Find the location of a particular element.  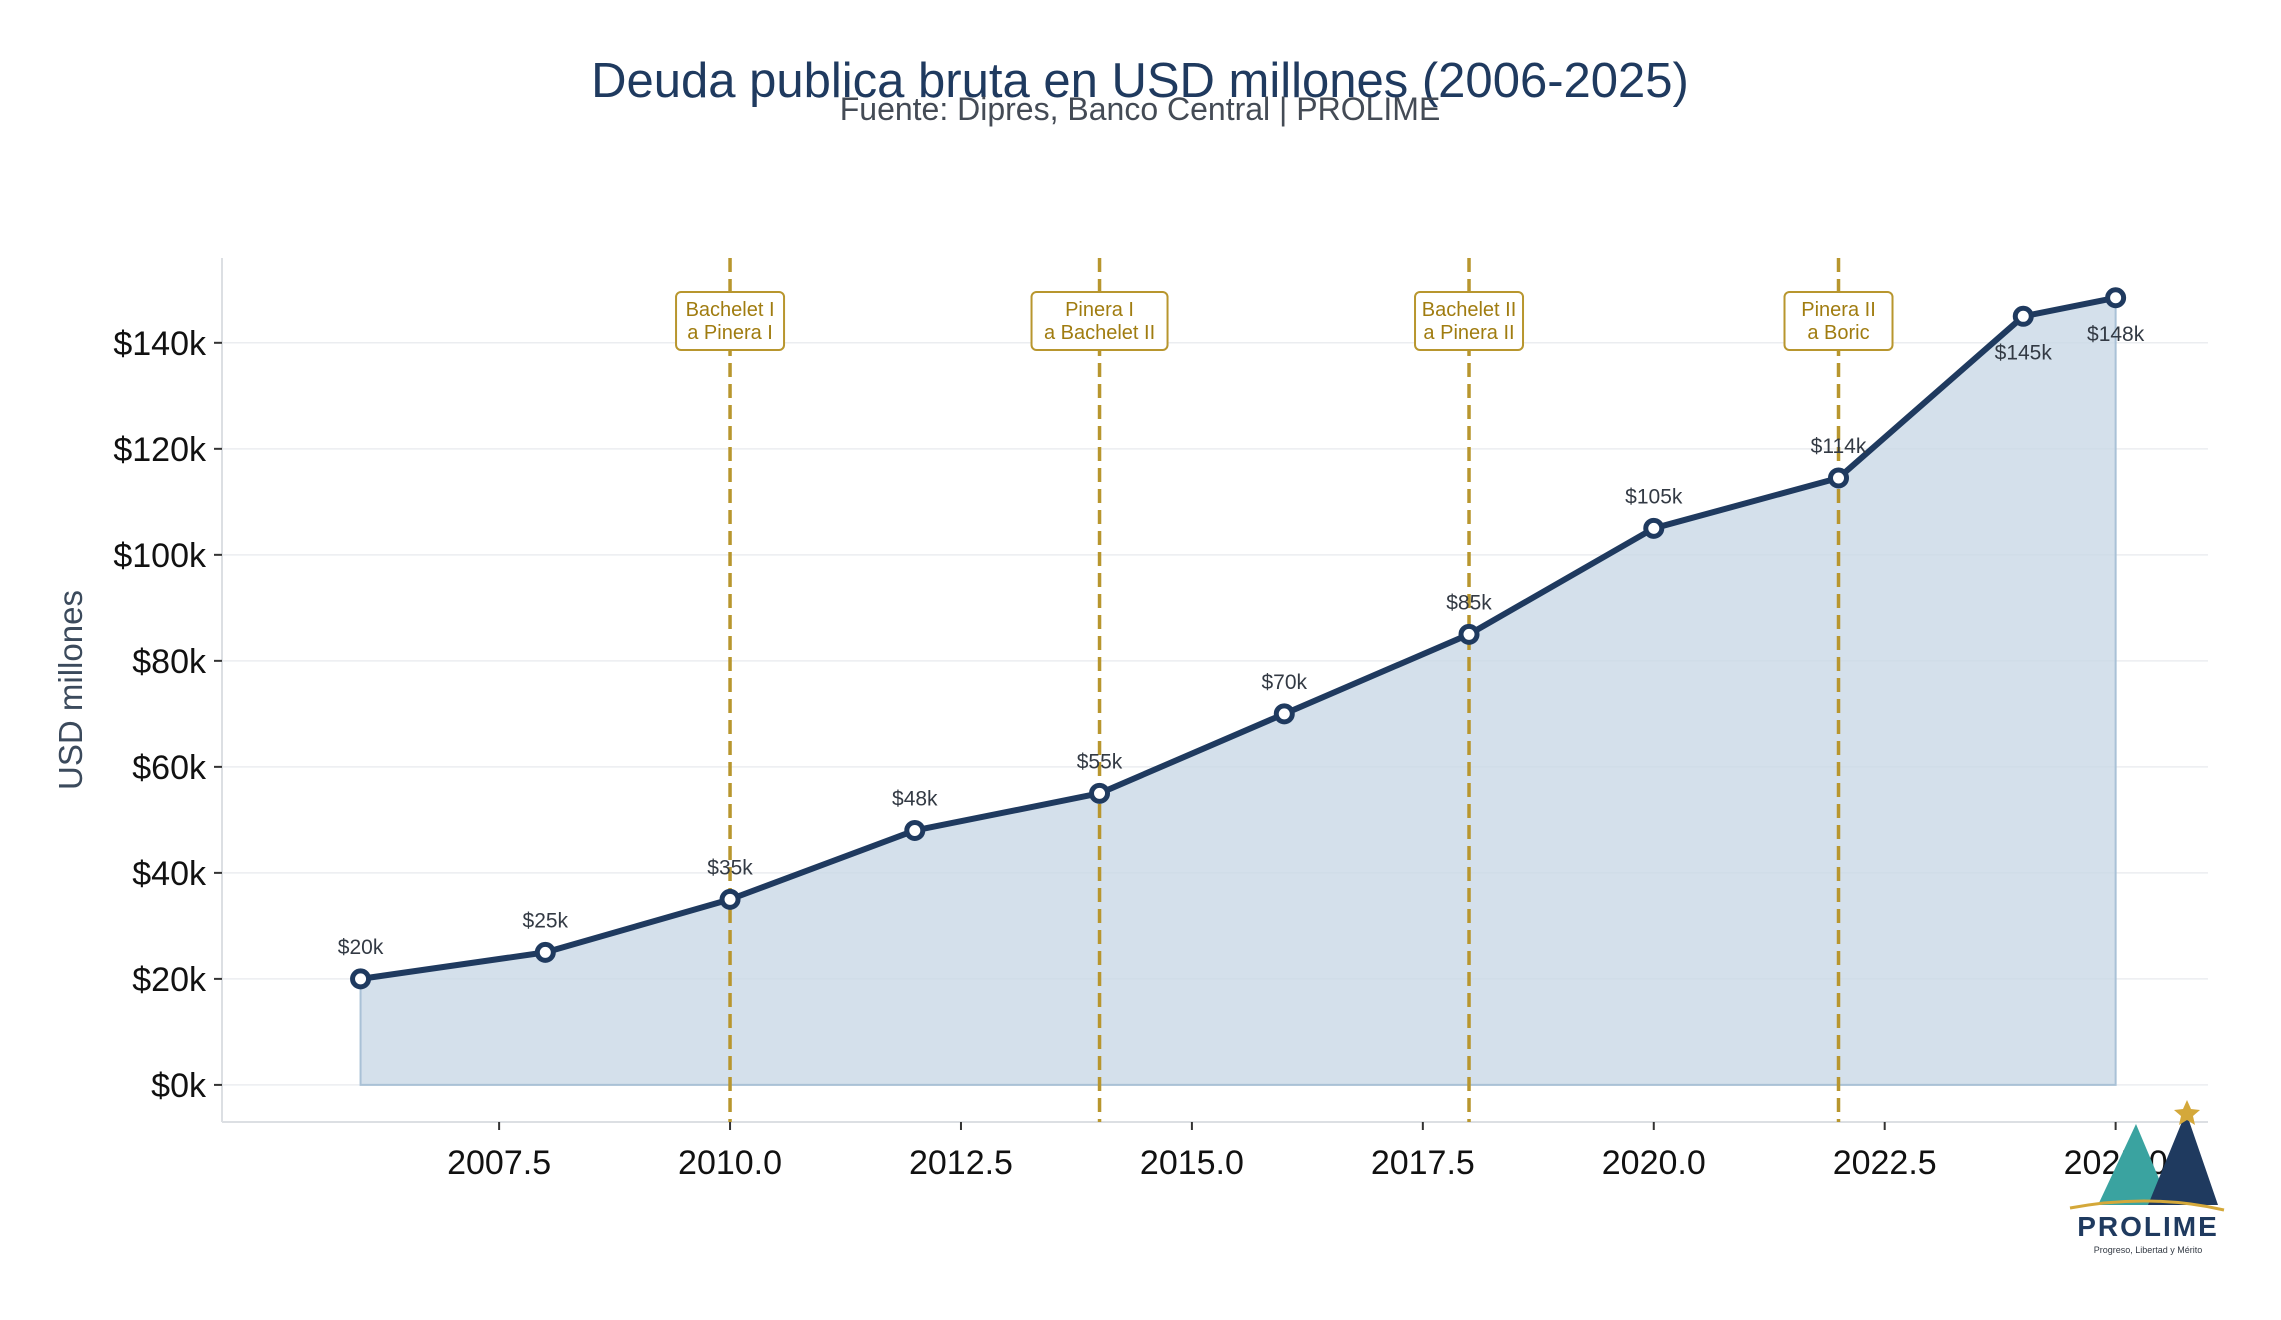

y-tick-label: $120k is located at coordinates (160, 450).